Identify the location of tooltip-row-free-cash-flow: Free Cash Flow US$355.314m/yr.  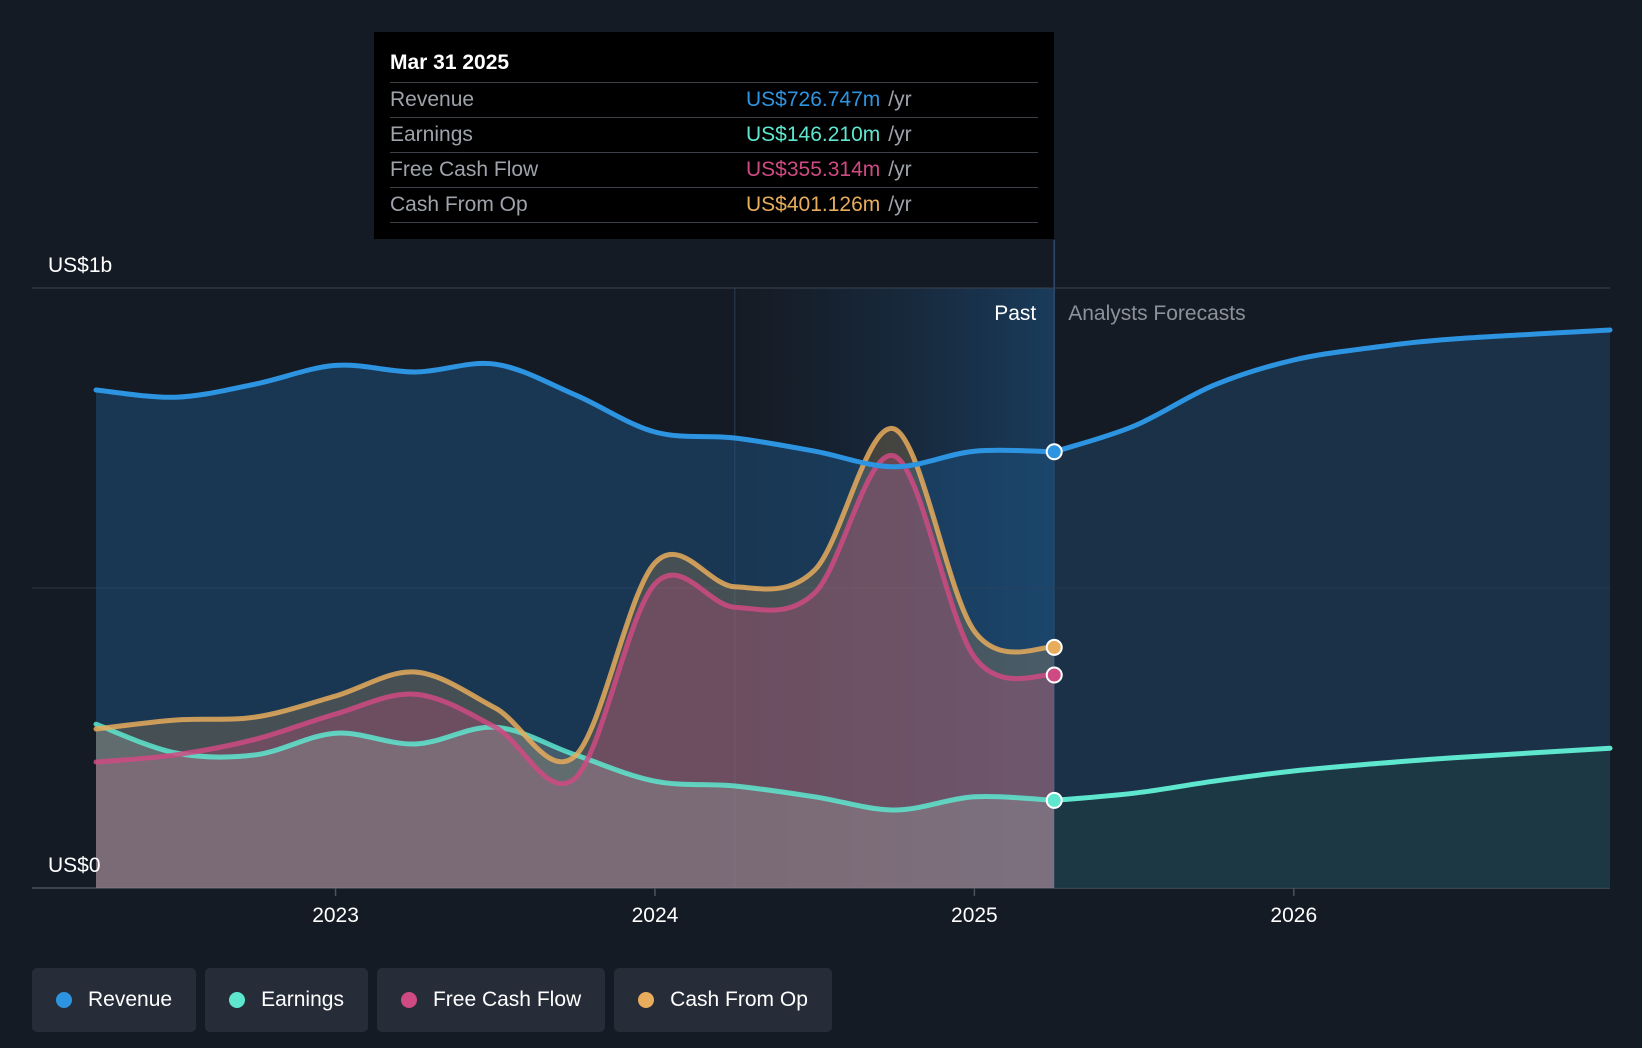
(714, 170).